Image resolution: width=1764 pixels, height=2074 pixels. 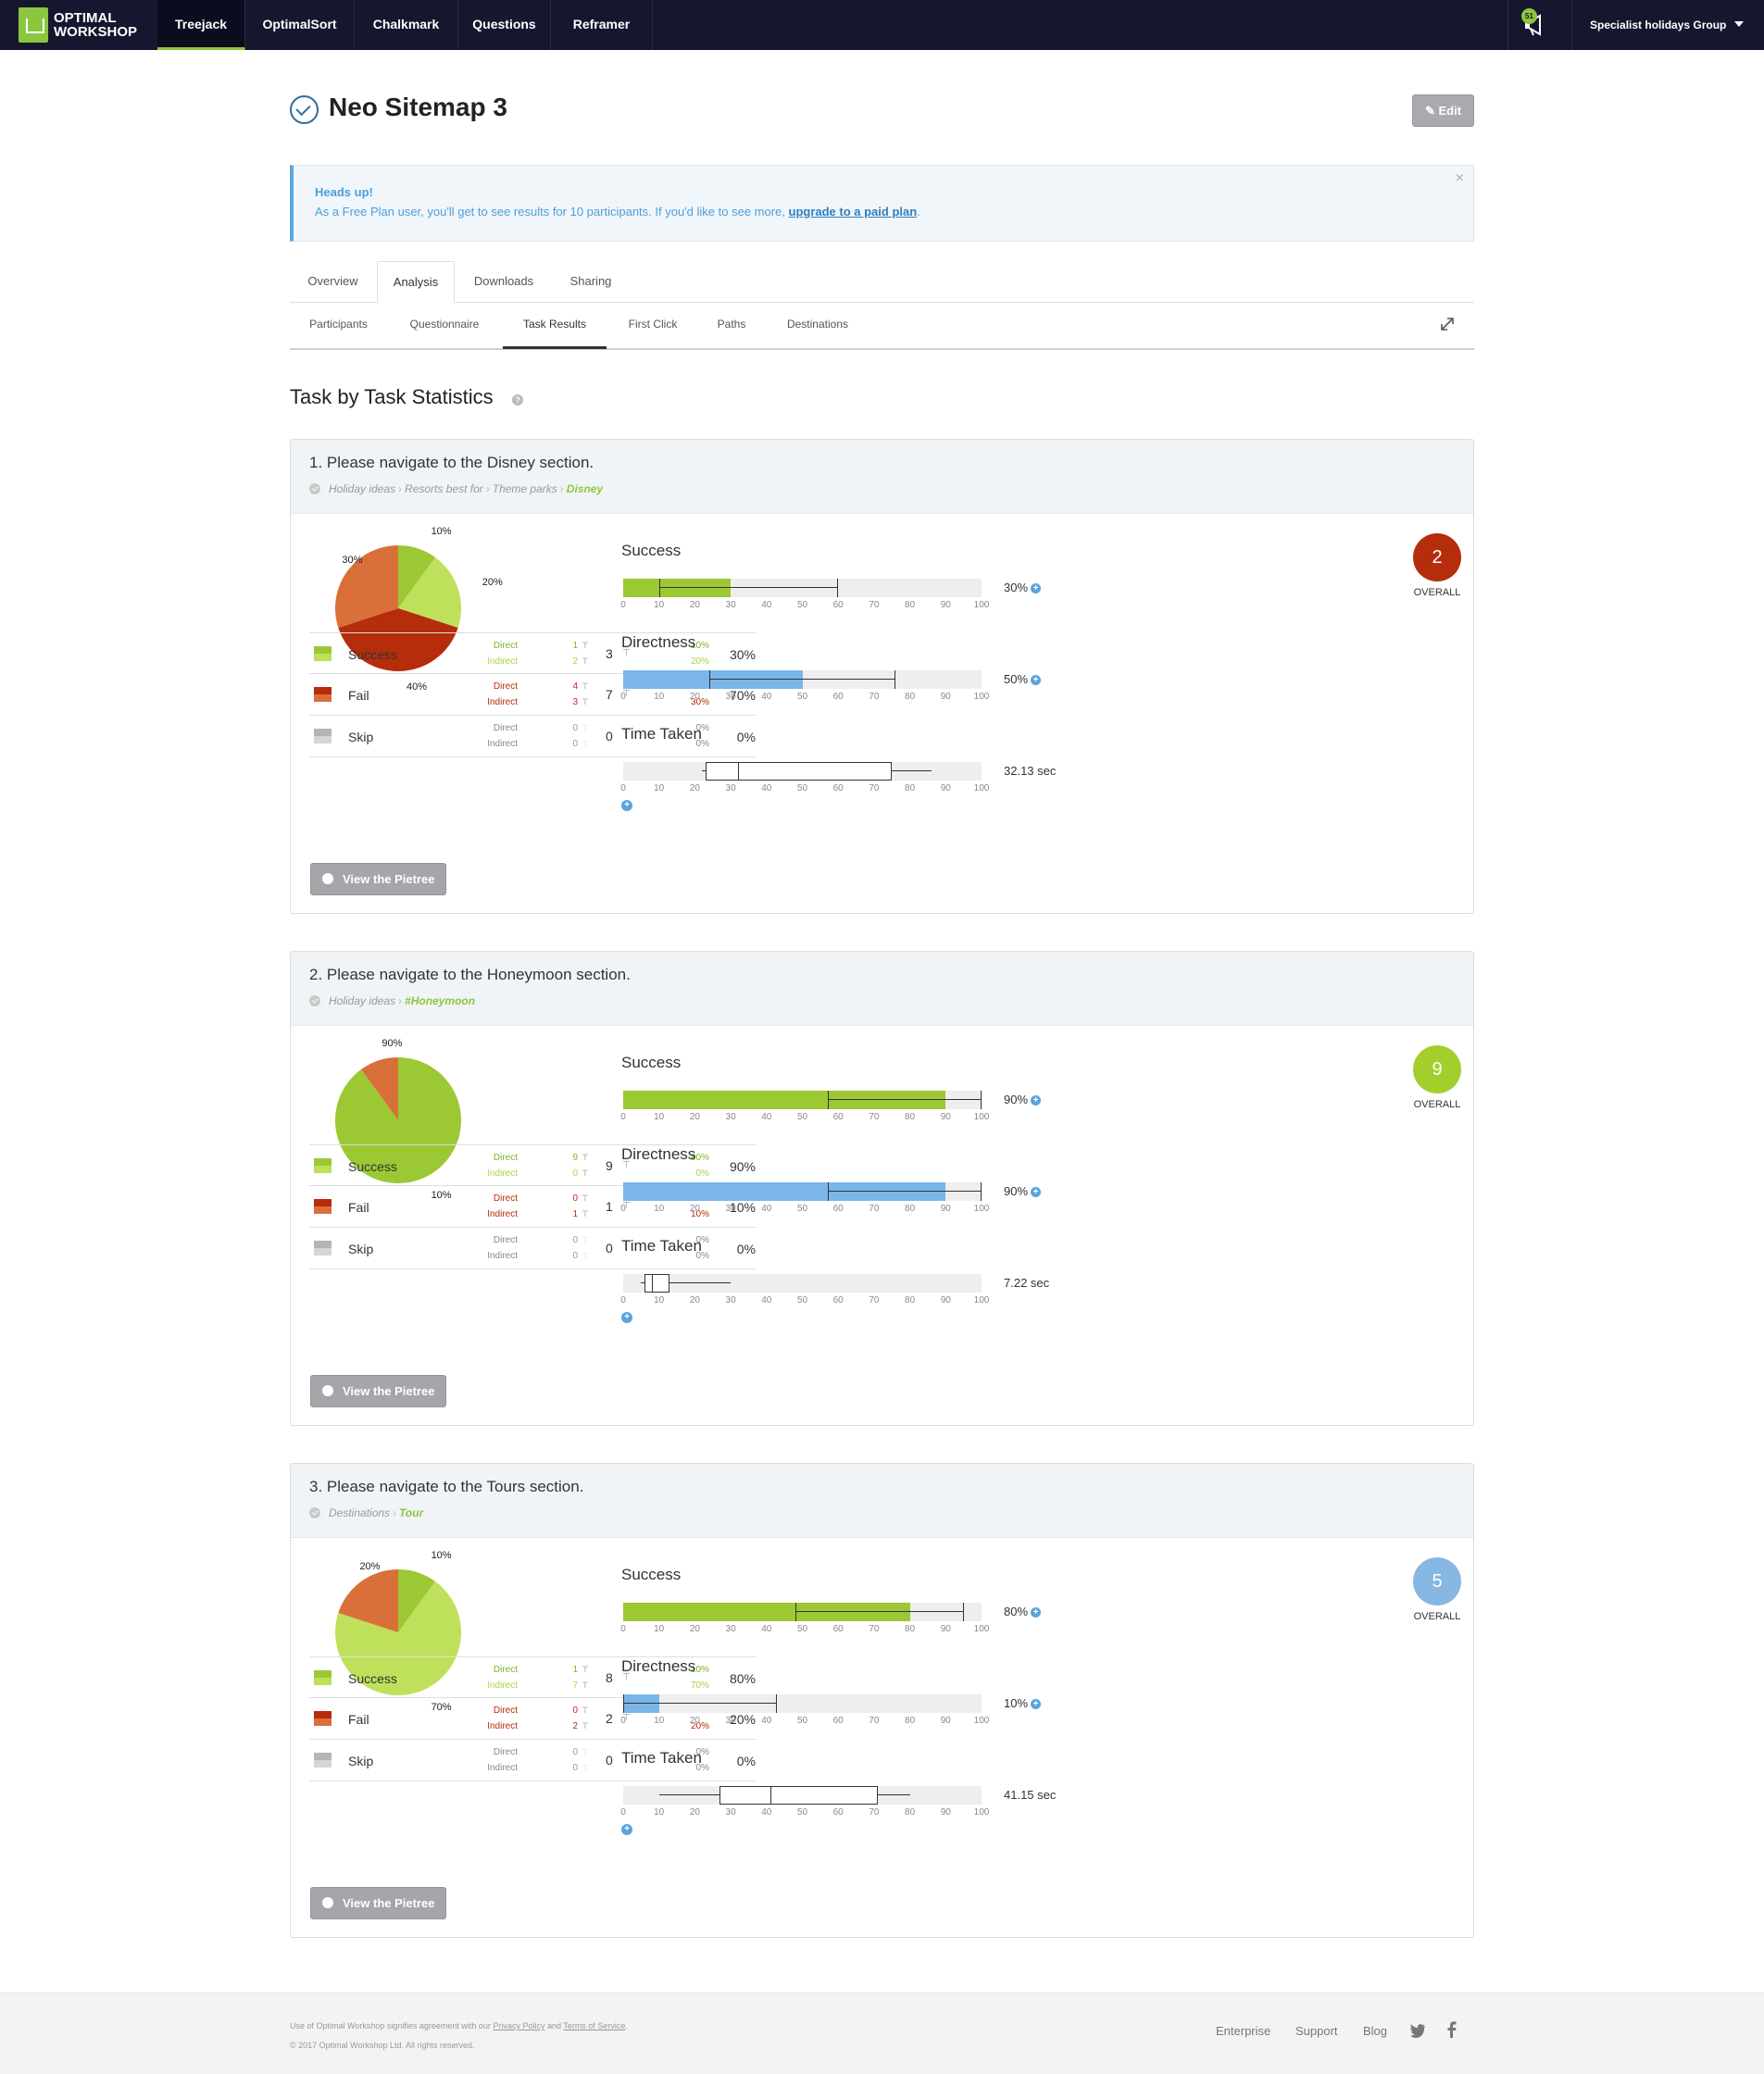 I want to click on confidence-interval, so click(x=749, y=588).